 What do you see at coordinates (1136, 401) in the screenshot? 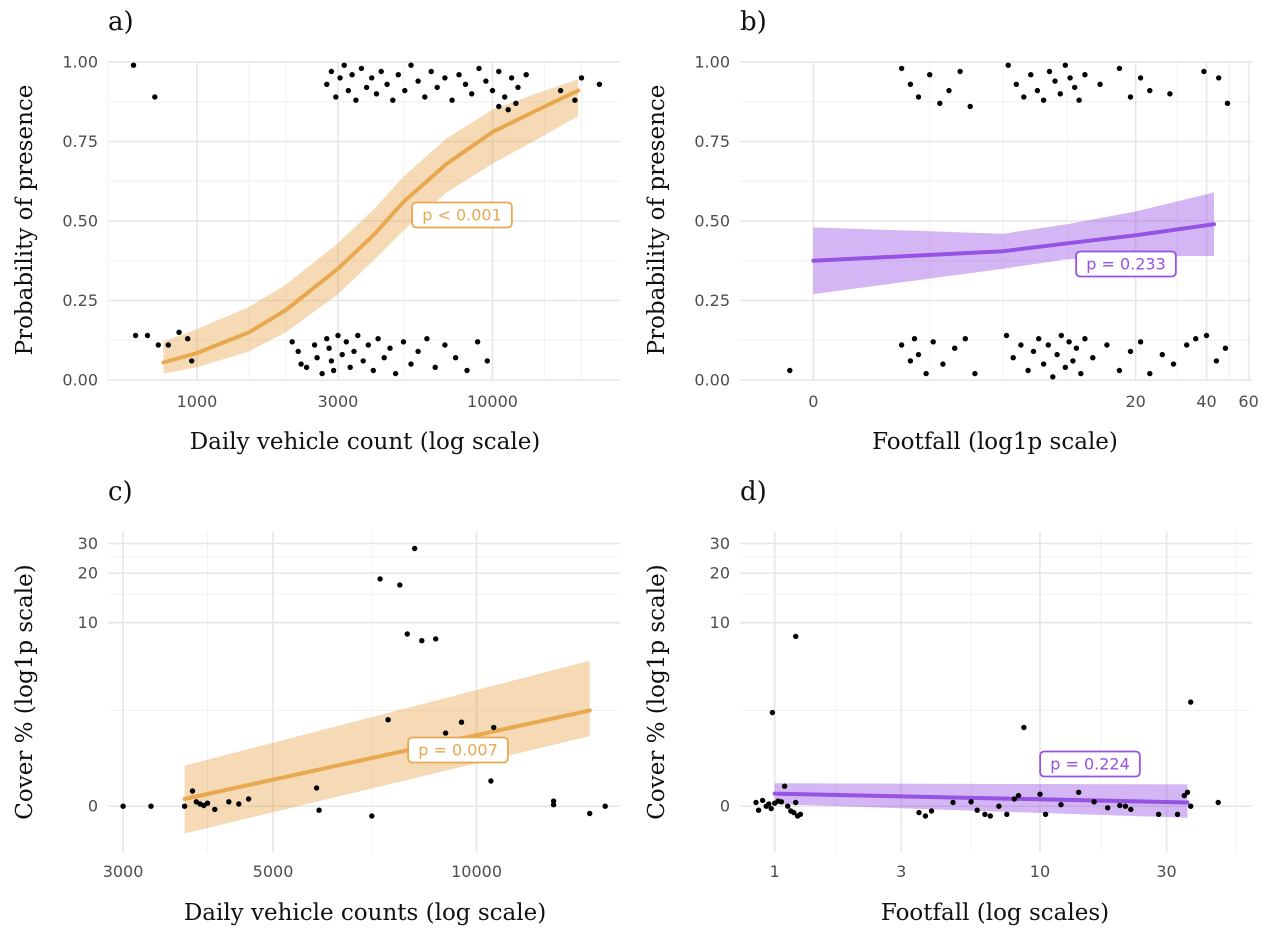
I see `x-tick-label: 20` at bounding box center [1136, 401].